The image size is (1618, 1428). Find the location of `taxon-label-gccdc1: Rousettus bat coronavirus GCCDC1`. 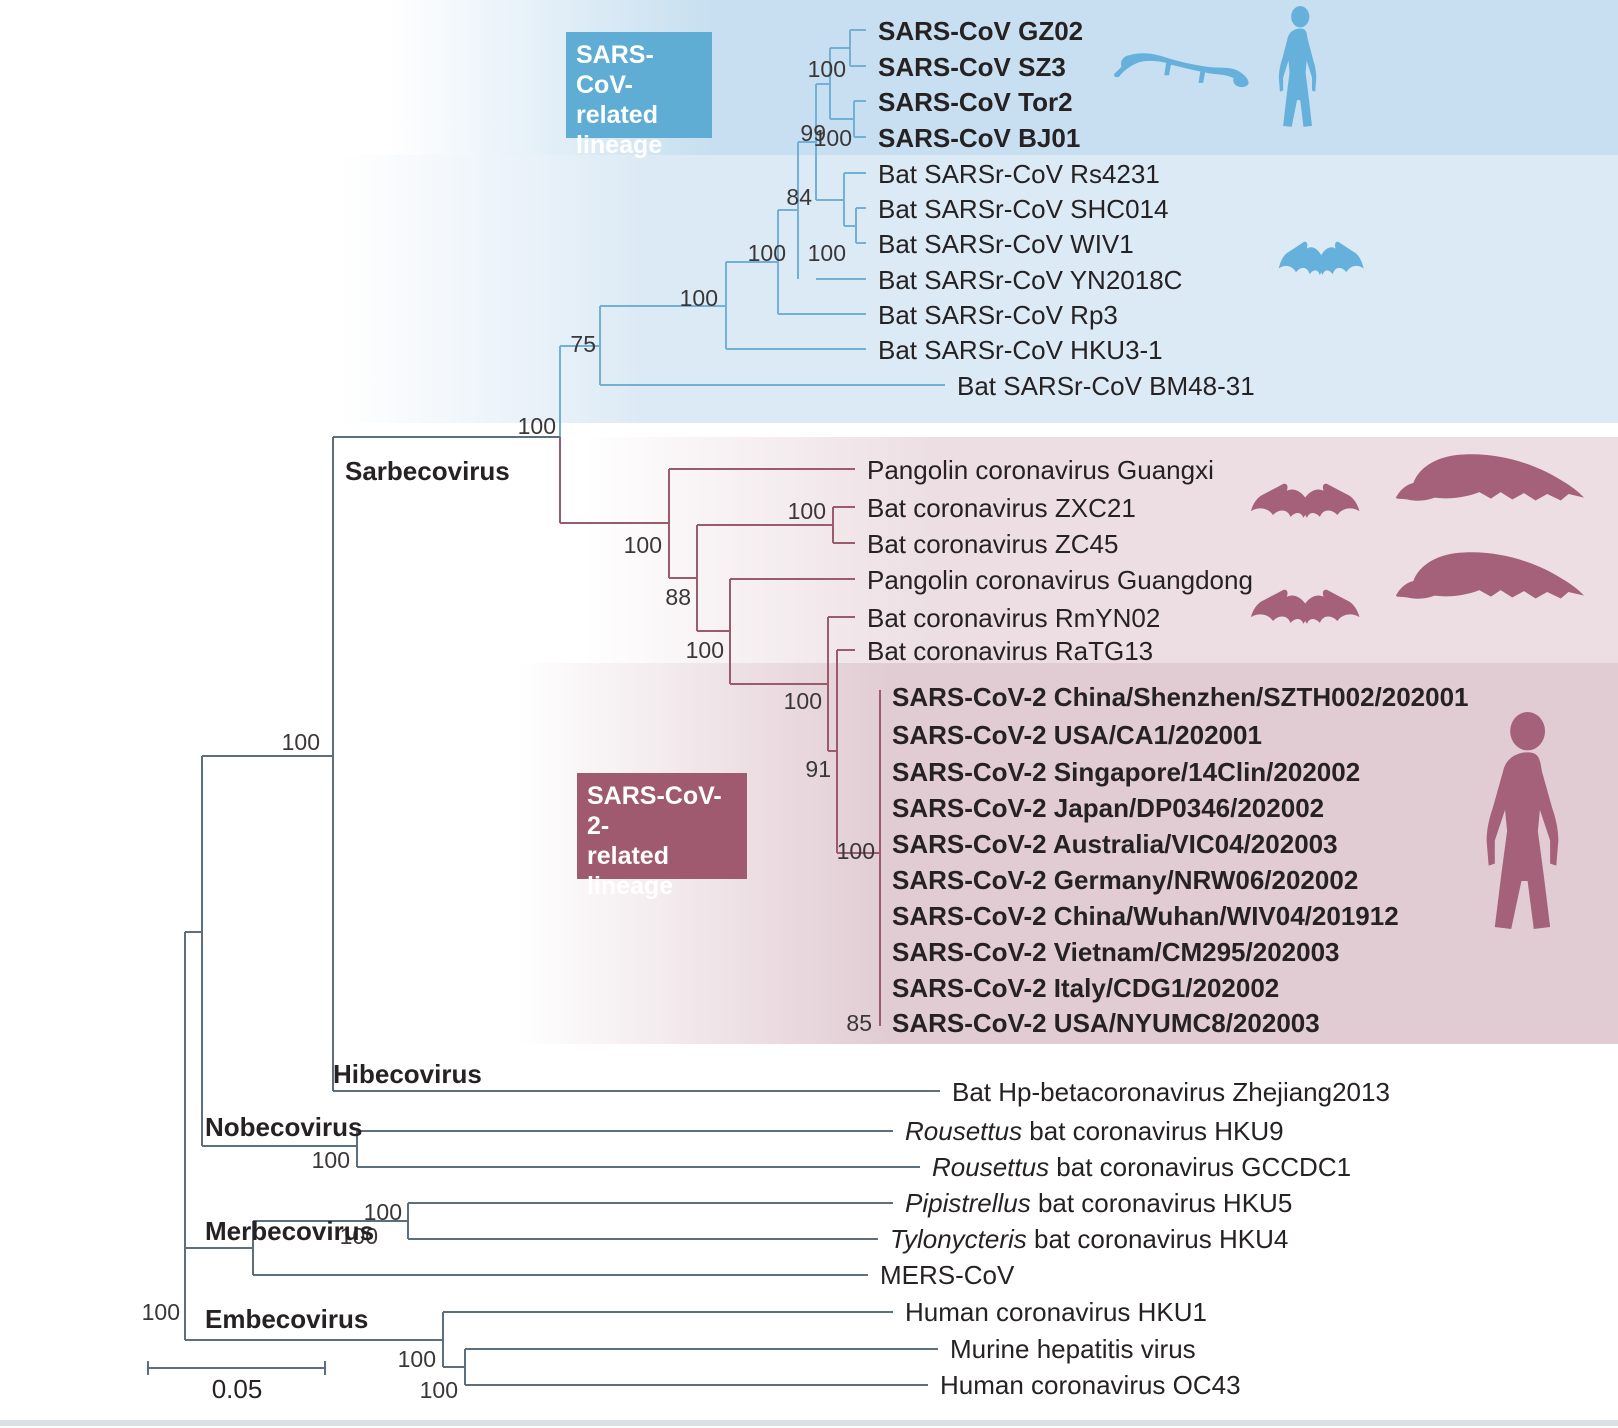

taxon-label-gccdc1: Rousettus bat coronavirus GCCDC1 is located at coordinates (1141, 1167).